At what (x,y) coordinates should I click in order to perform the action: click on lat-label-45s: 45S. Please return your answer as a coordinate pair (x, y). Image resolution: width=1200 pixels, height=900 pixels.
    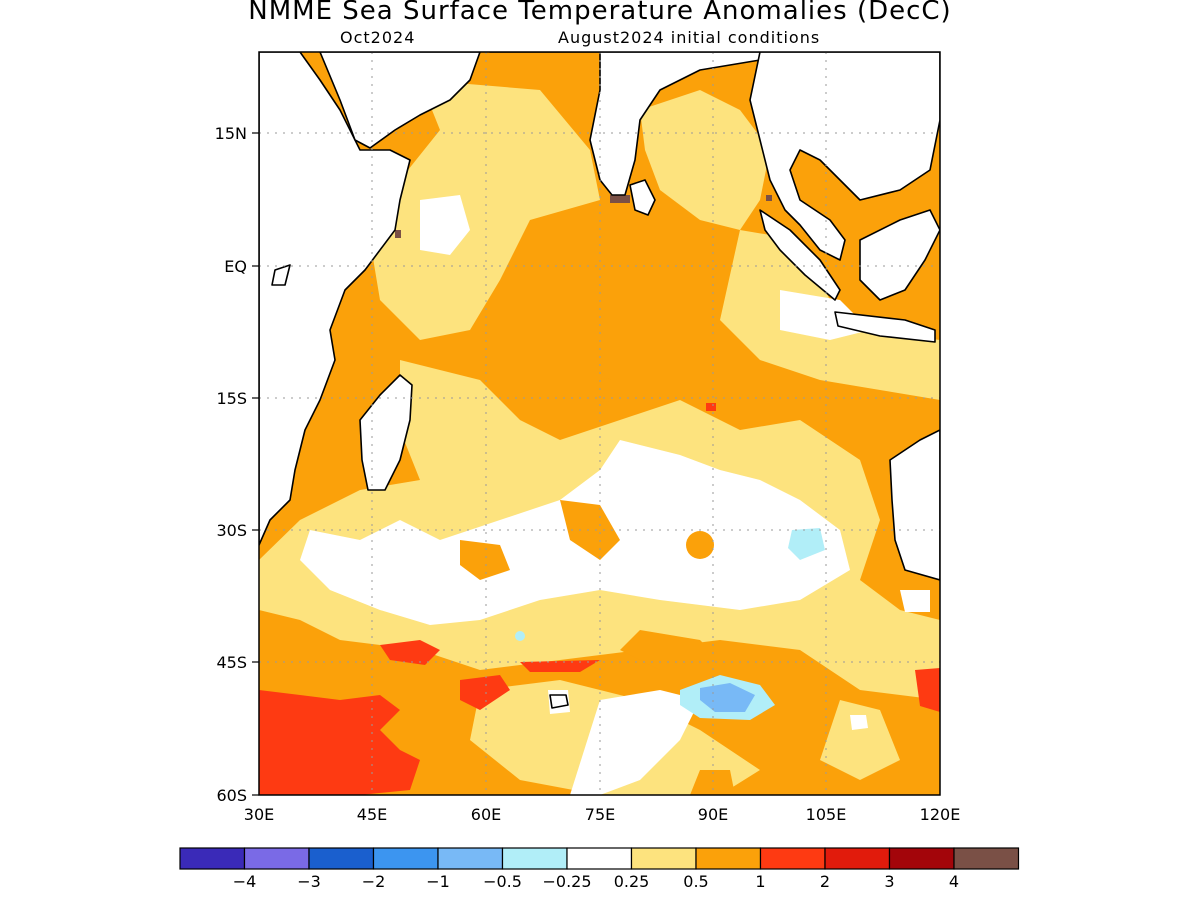
    Looking at the image, I should click on (231, 662).